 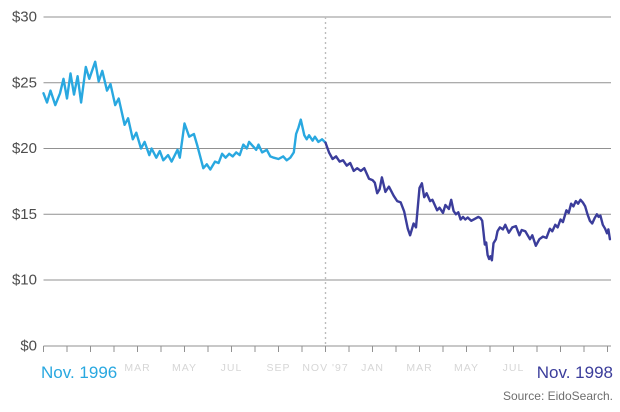 I want to click on y-axis-label: $20, so click(x=24, y=148).